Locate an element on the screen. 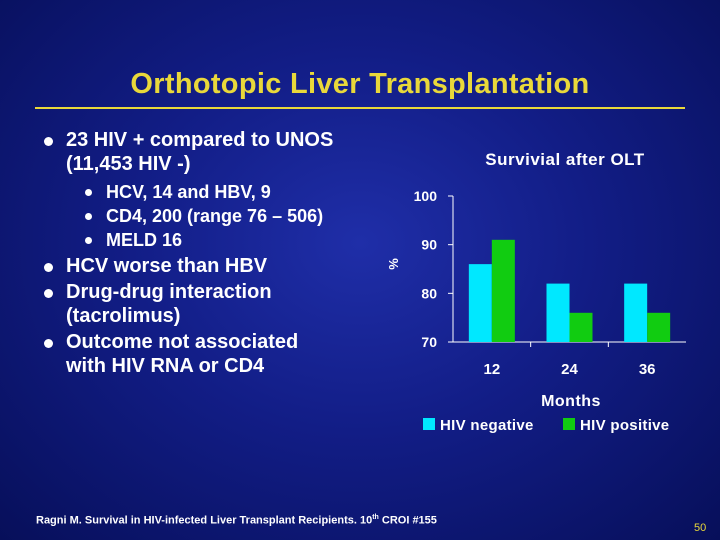 The width and height of the screenshot is (720, 540). sub-bullet-item: HCV, 14 and HBV, 9 is located at coordinates (220, 192).